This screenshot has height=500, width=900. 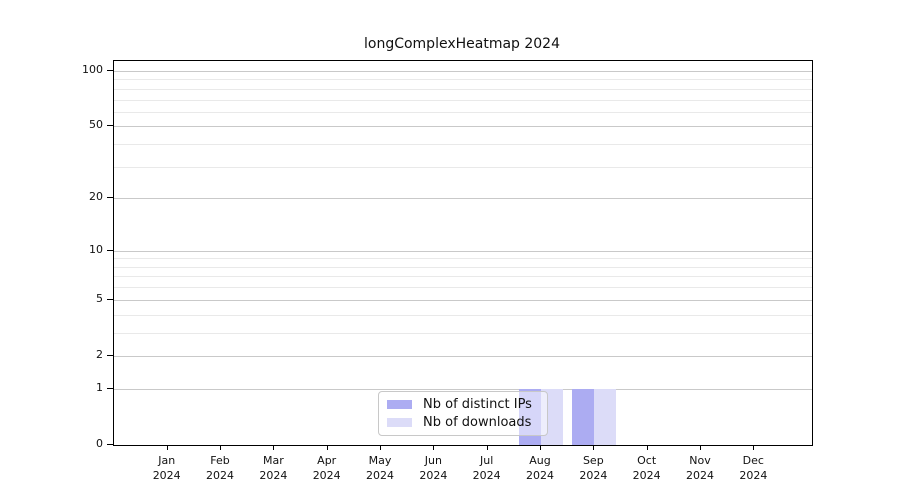 What do you see at coordinates (167, 460) in the screenshot?
I see `x-tick-month: Jan` at bounding box center [167, 460].